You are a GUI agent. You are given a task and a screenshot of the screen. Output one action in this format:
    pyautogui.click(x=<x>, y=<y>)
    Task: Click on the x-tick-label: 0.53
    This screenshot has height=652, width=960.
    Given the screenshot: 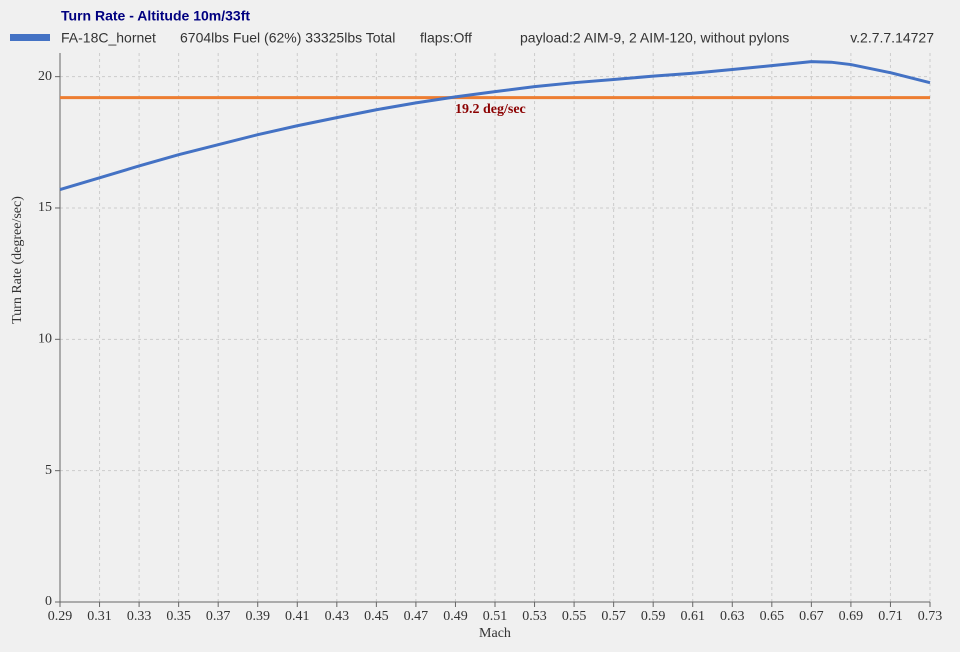 What is the action you would take?
    pyautogui.click(x=534, y=616)
    